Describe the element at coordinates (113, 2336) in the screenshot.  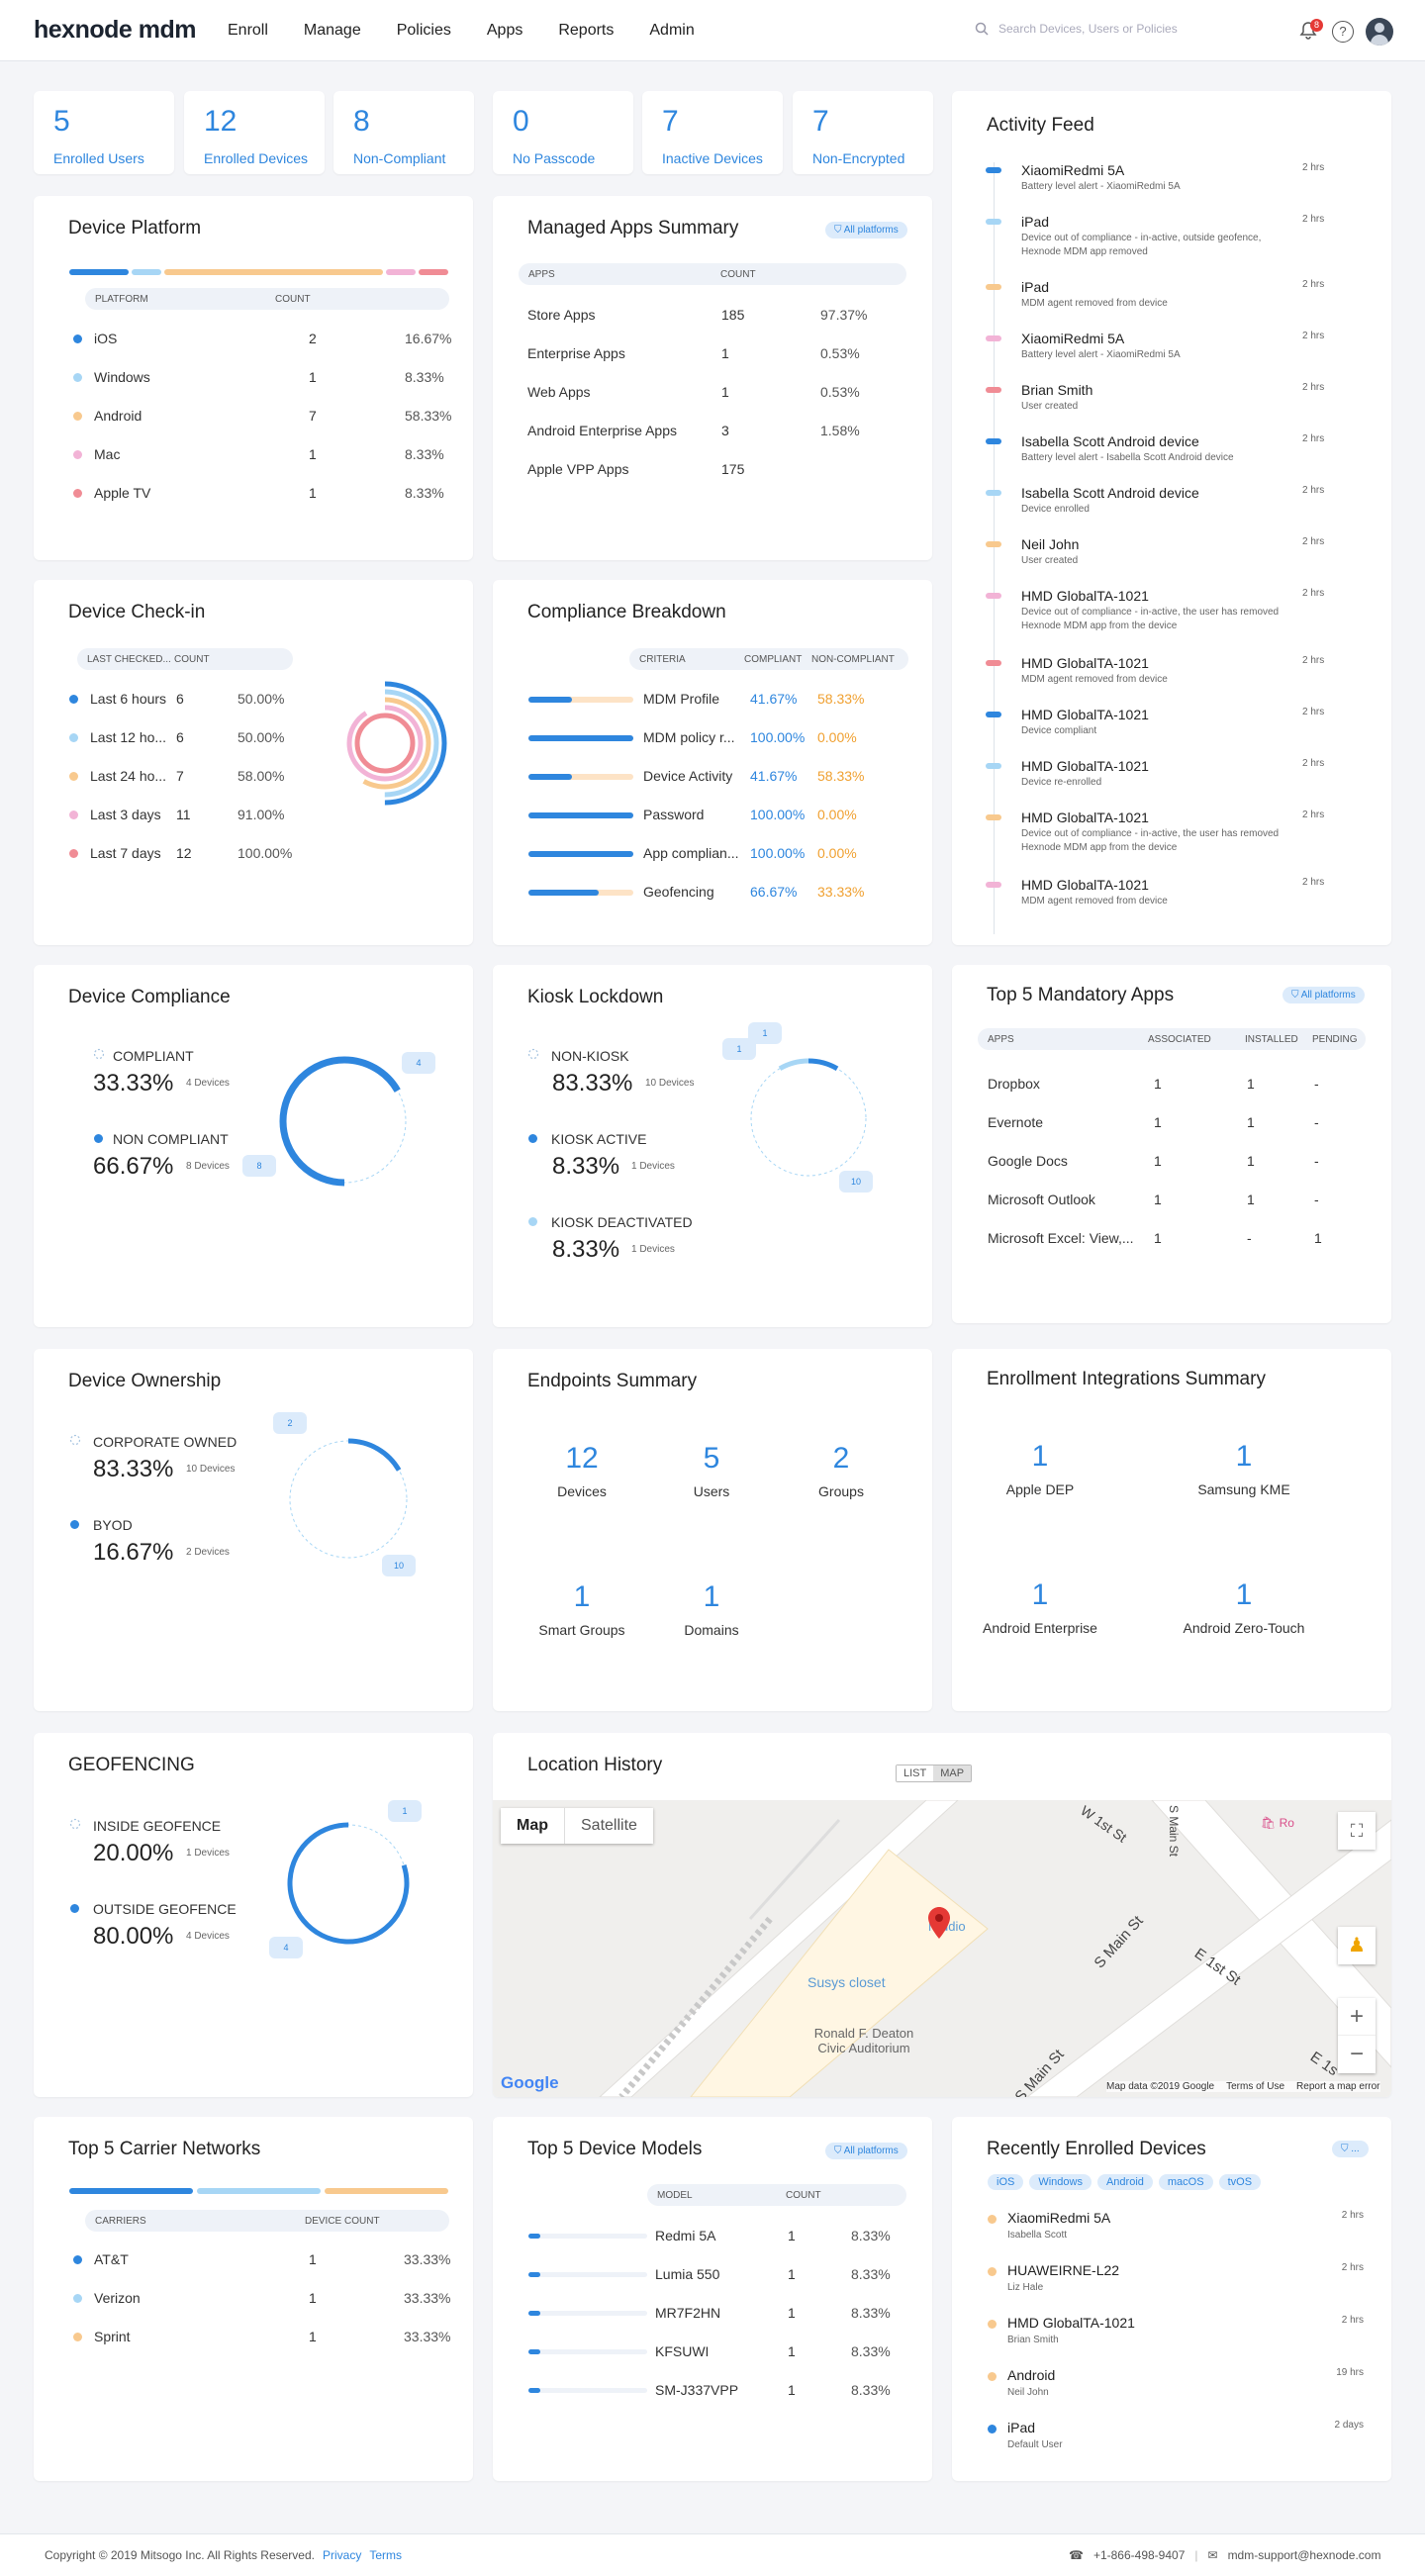
I see `carrier-name: Sprint` at that location.